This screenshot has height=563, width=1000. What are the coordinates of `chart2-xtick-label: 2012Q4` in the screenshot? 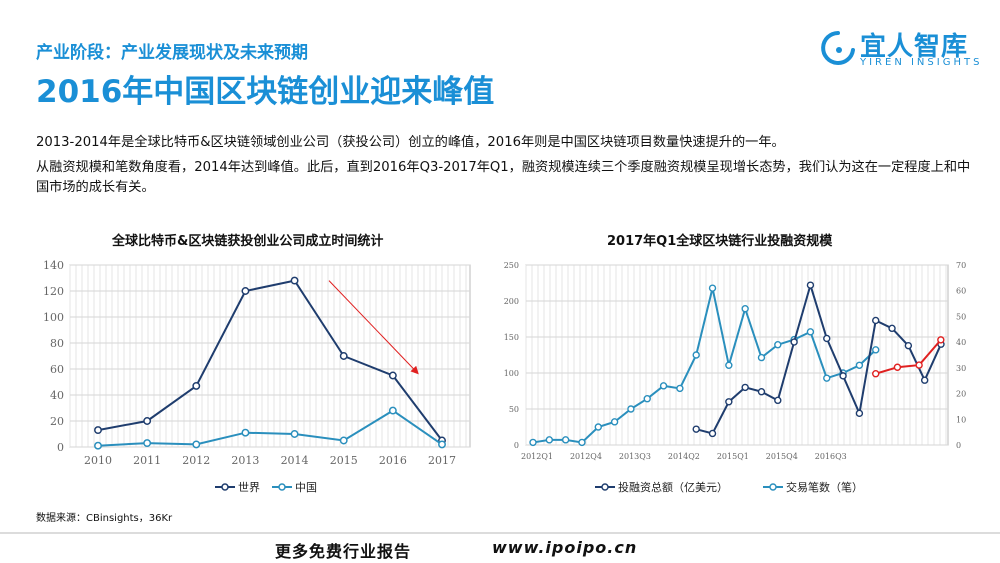 It's located at (586, 456).